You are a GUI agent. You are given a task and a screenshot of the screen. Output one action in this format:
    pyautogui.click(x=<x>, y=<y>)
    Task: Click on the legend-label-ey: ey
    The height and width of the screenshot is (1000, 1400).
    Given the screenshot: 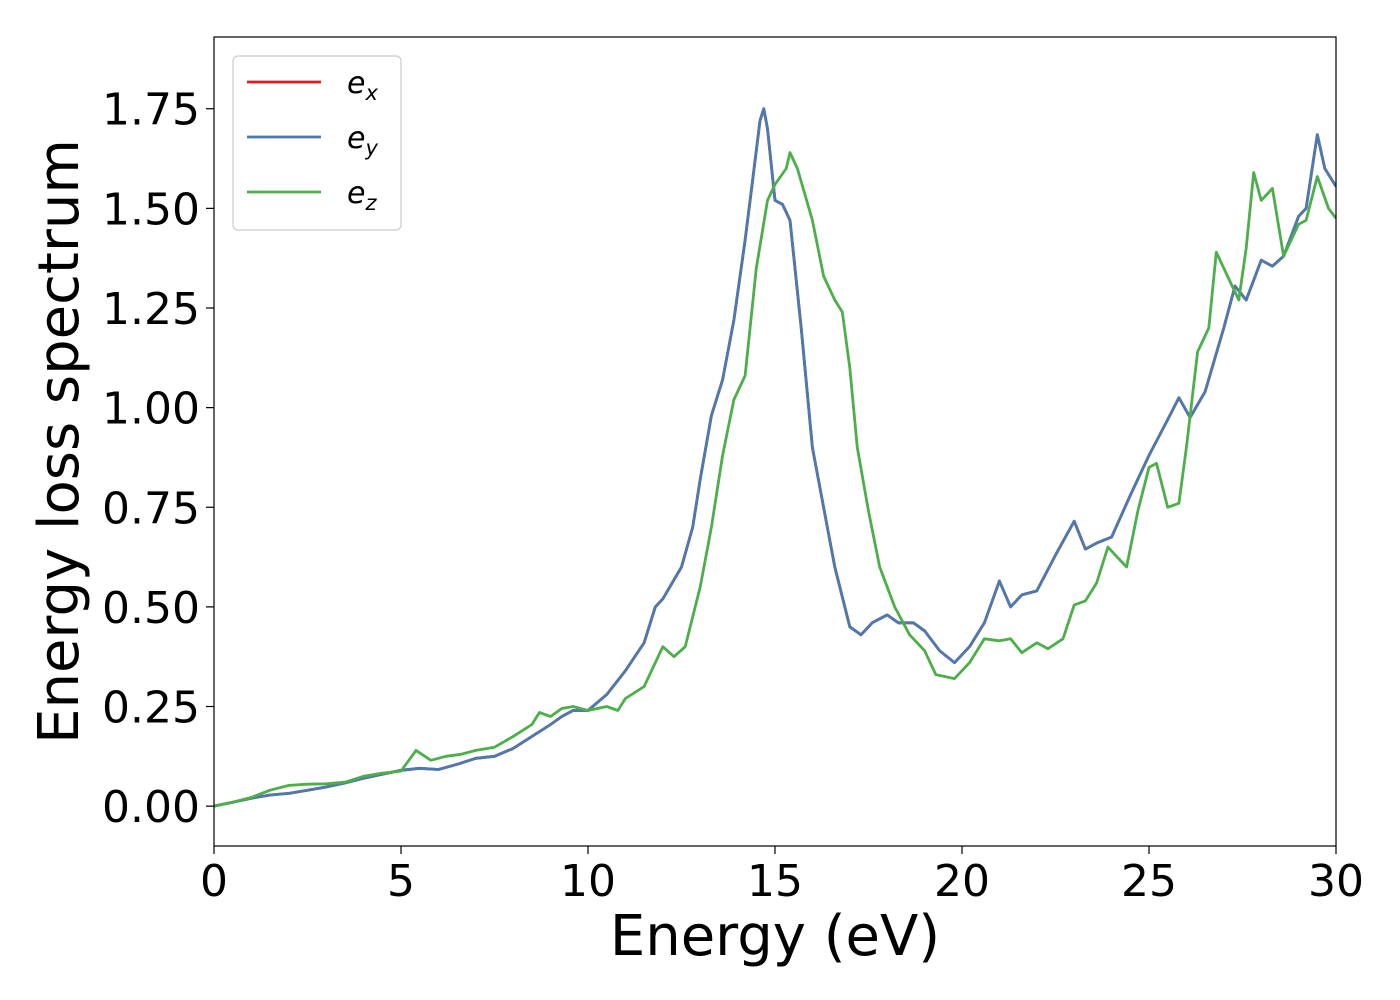 What is the action you would take?
    pyautogui.click(x=362, y=140)
    